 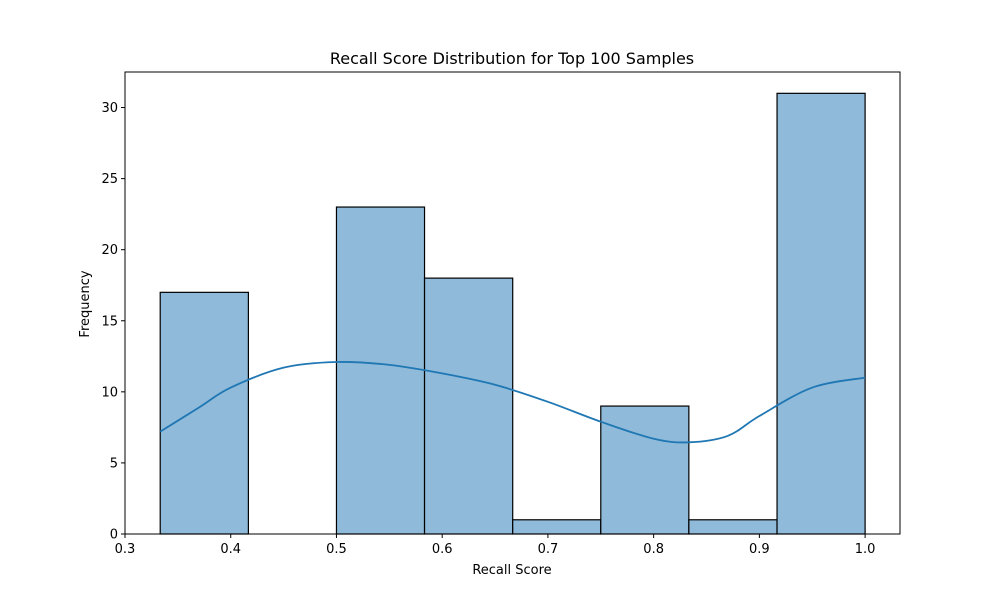 What do you see at coordinates (495, 545) in the screenshot?
I see `x-axis-ticks: 0.3 0.4 0.5 0.6 0.7 0.8 0.9 1.0` at bounding box center [495, 545].